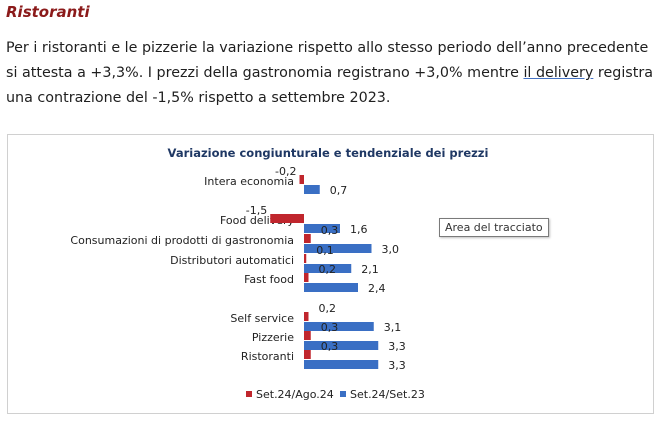 The image size is (669, 422). Describe the element at coordinates (285, 171) in the screenshot. I see `data-label-set24-ago24: -0,2` at that location.